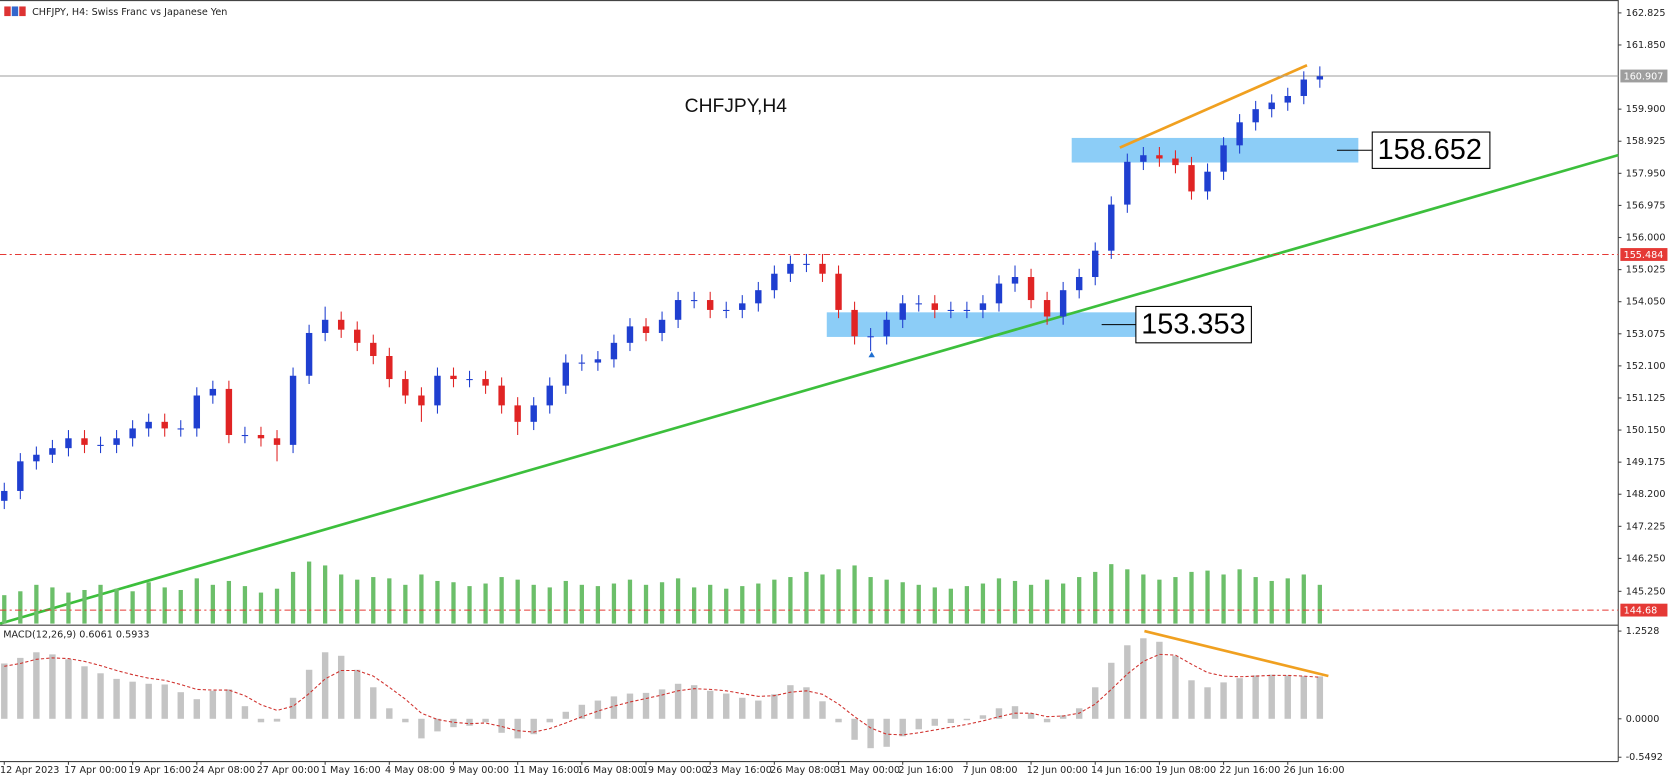 The height and width of the screenshot is (783, 1676). What do you see at coordinates (224, 770) in the screenshot?
I see `x-tick-label: 24 Apr 08:00` at bounding box center [224, 770].